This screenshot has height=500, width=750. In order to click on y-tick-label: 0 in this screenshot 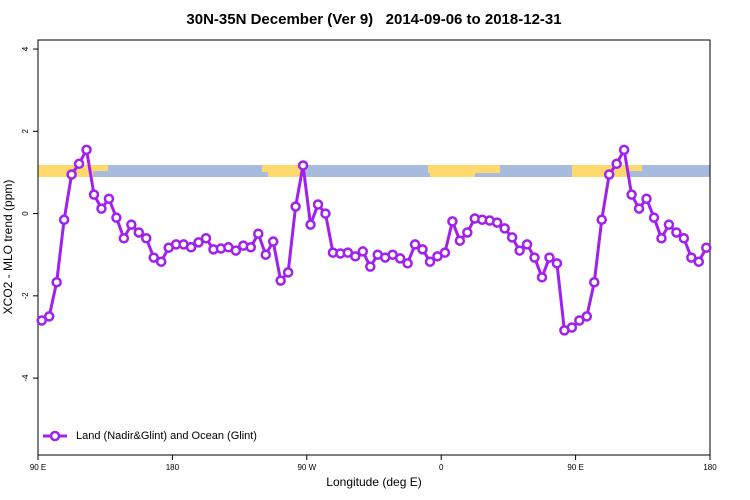, I will do `click(25, 213)`.